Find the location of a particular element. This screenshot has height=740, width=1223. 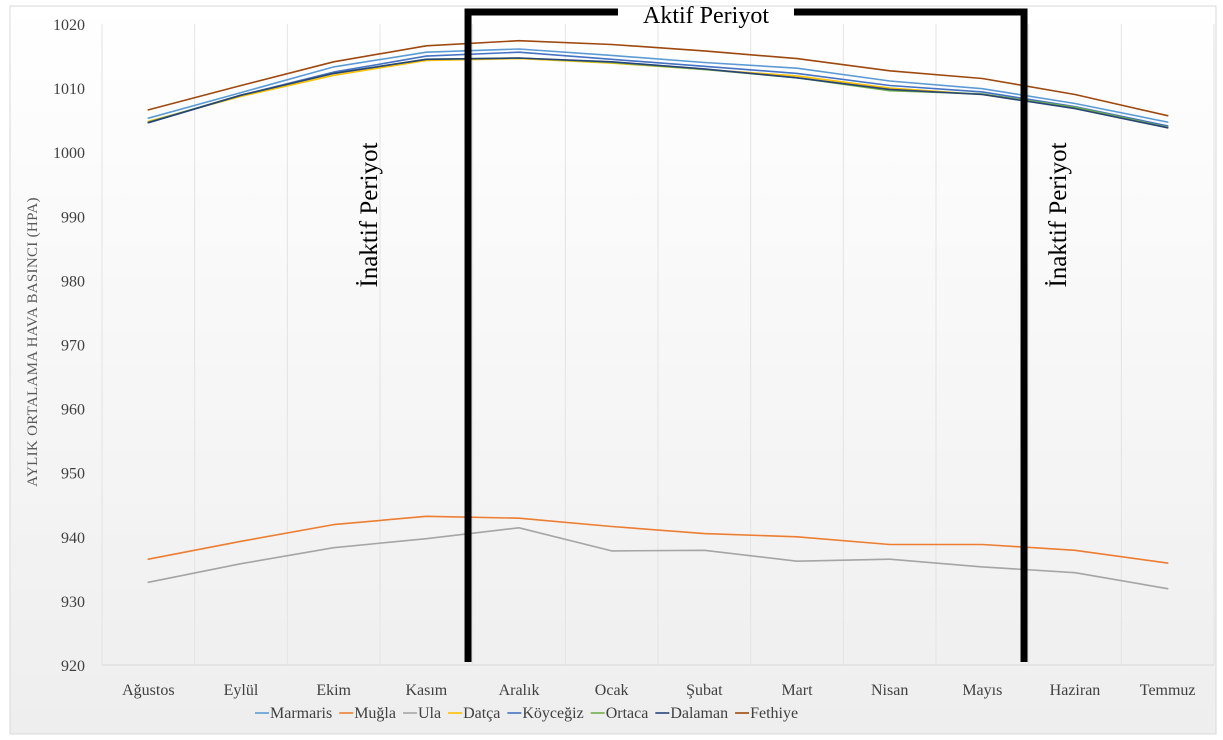

y-tick-label: 940 is located at coordinates (73, 538).